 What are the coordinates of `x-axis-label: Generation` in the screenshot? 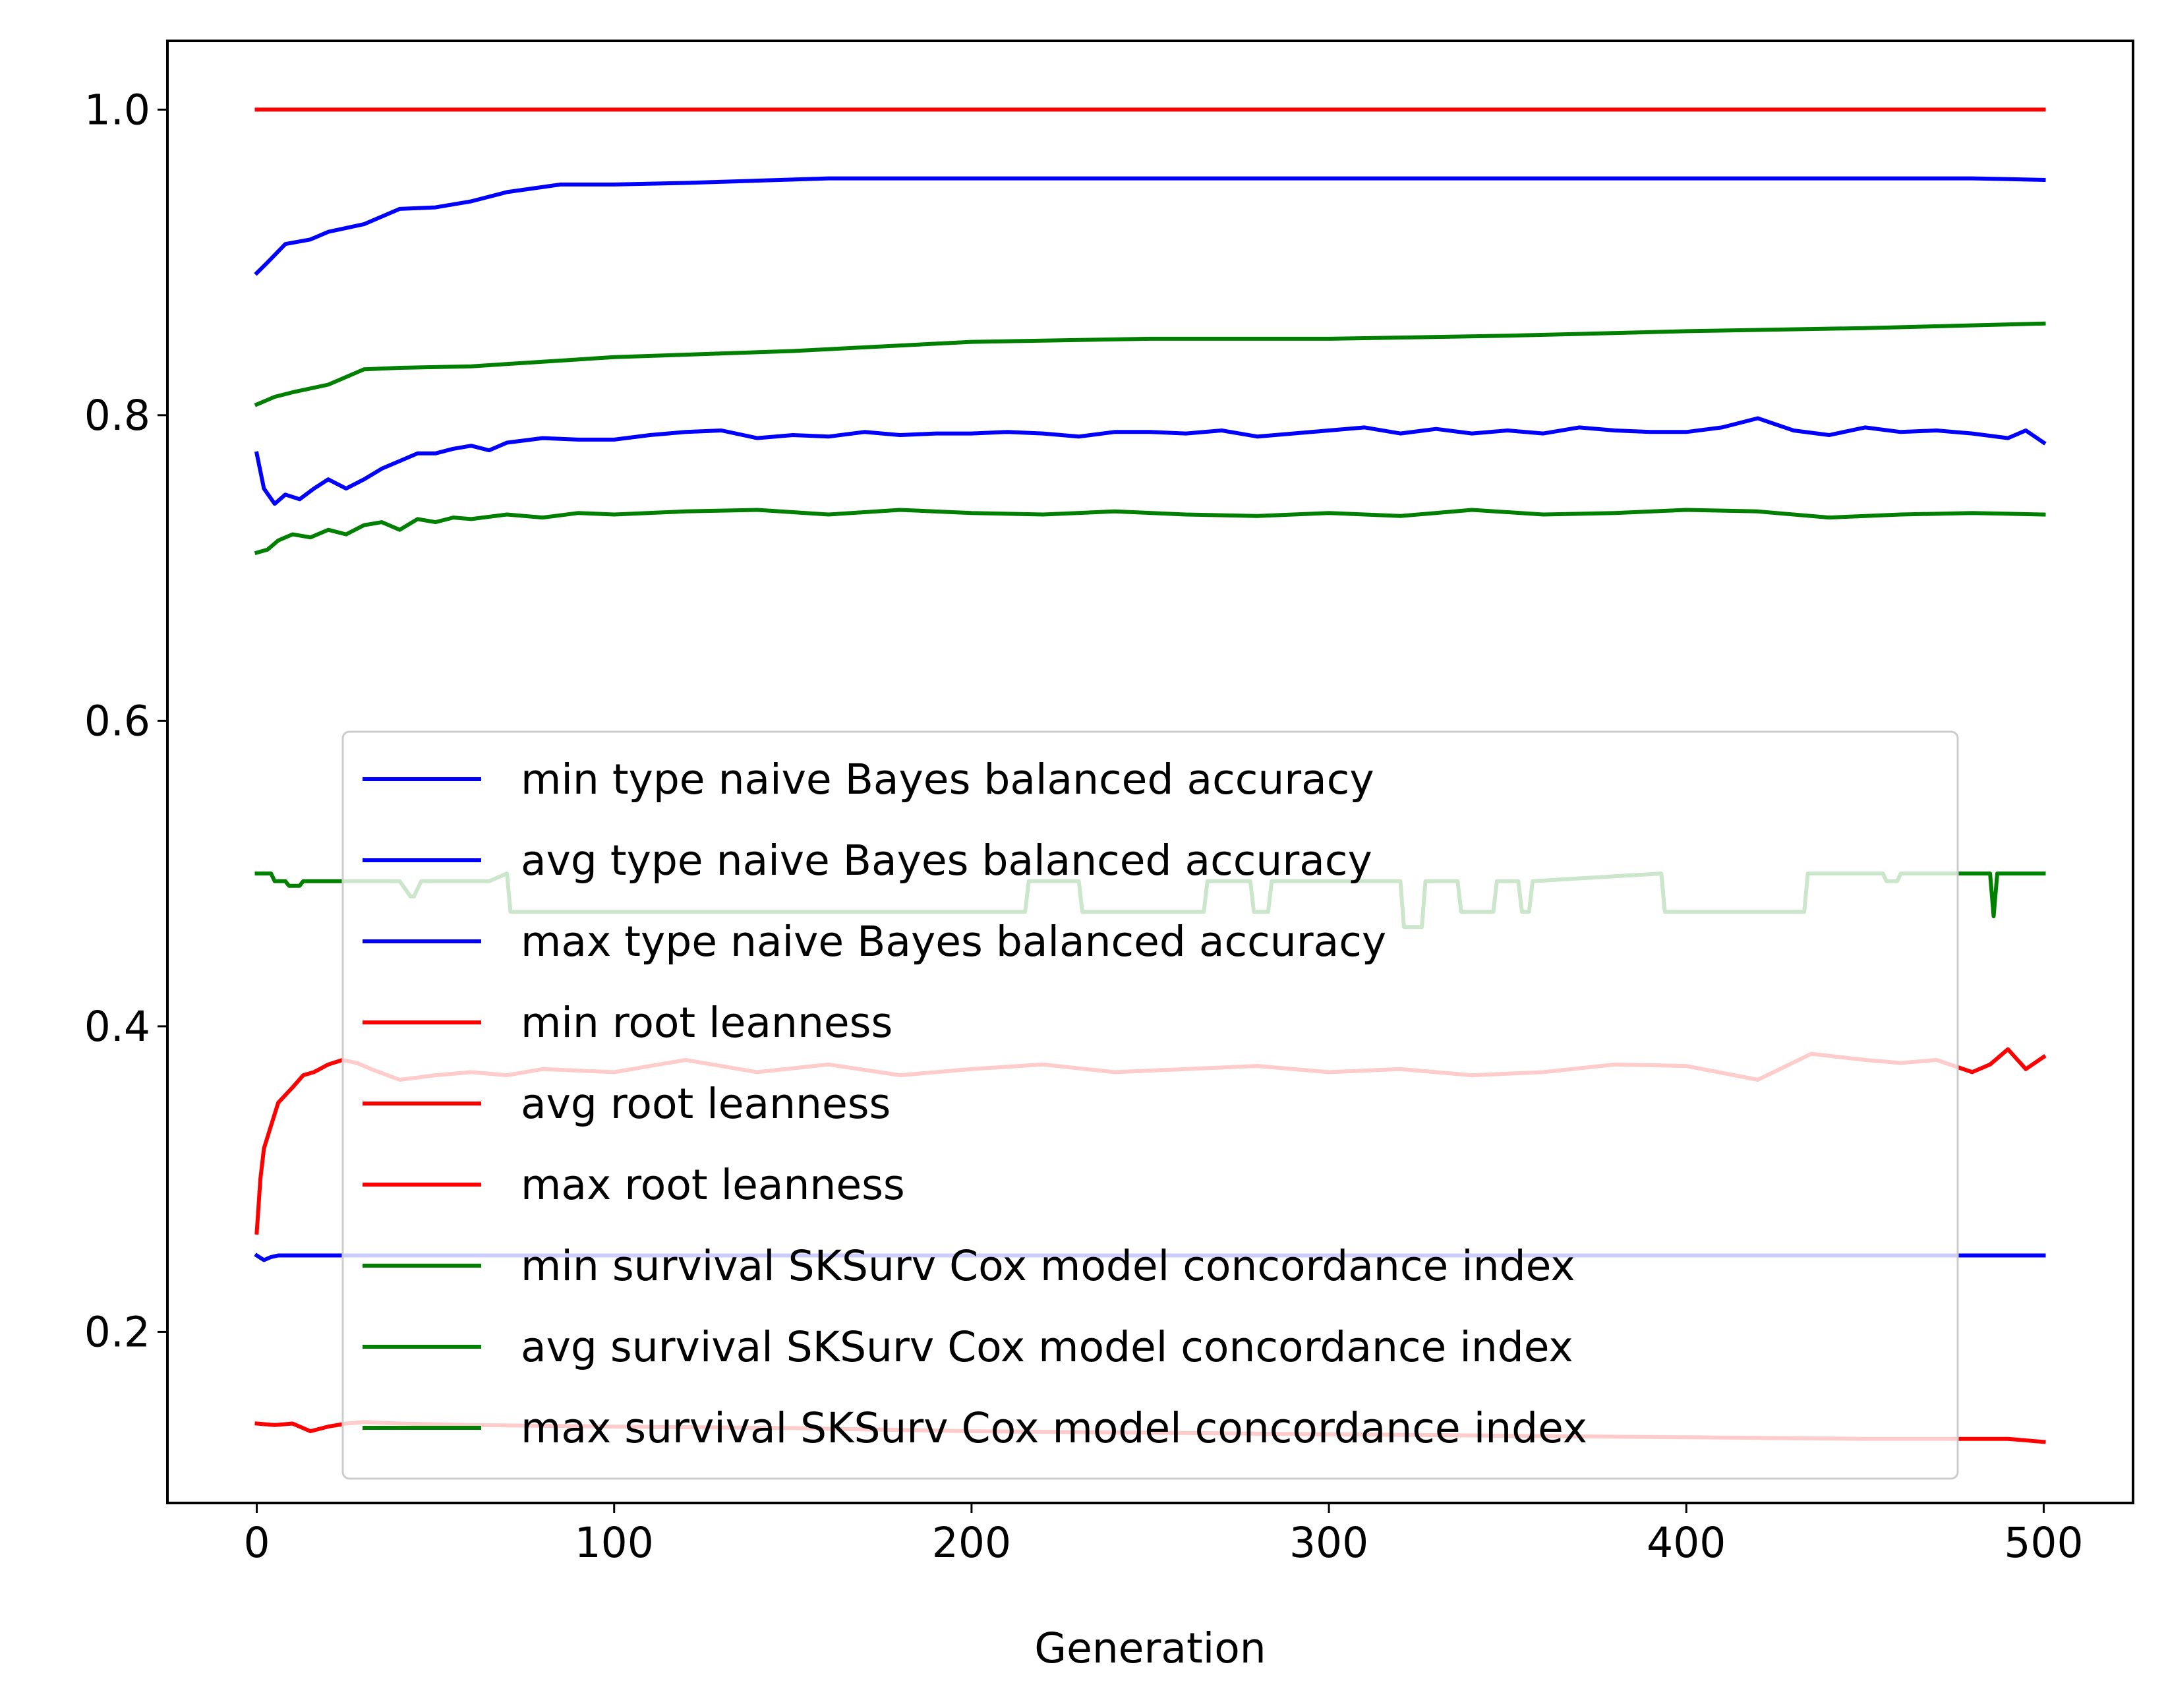 It's located at (1150, 1648).